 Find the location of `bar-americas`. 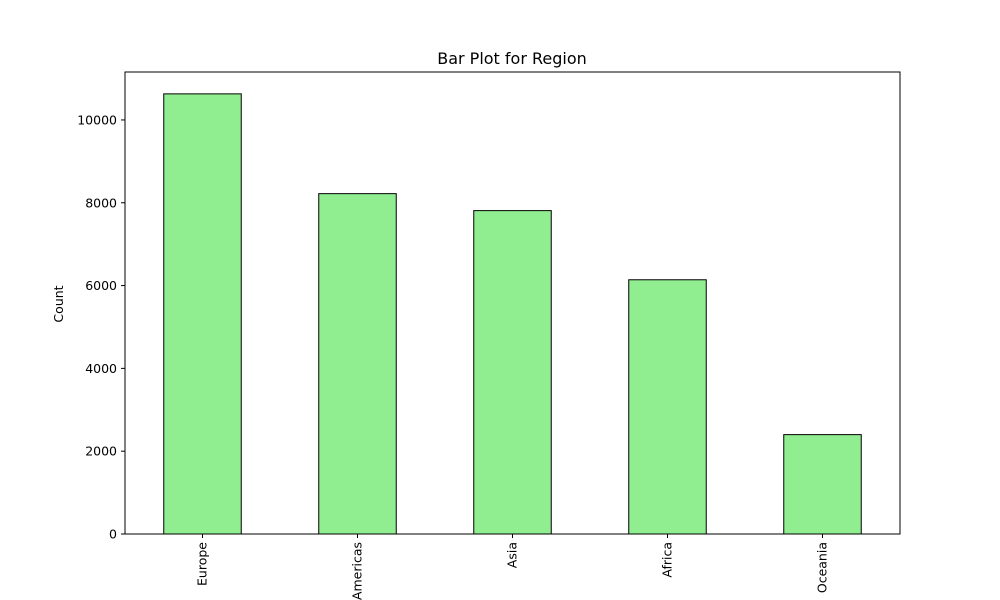

bar-americas is located at coordinates (357, 364).